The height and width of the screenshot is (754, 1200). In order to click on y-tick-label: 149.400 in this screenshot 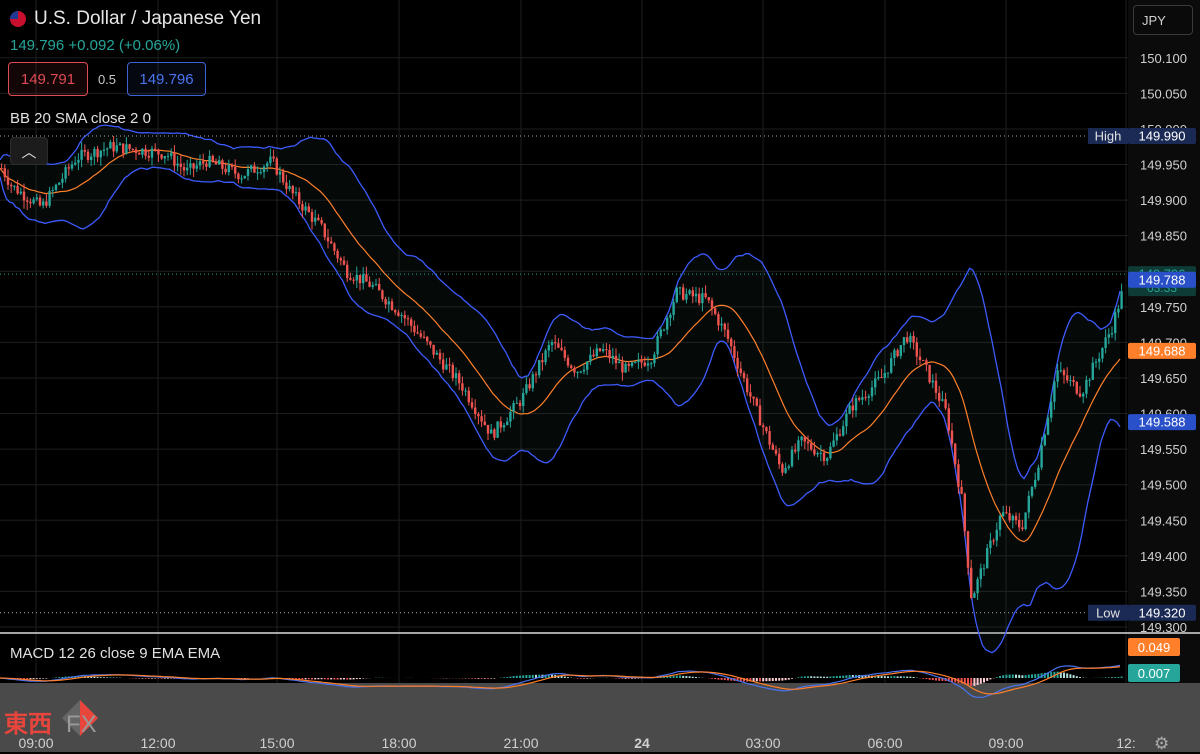, I will do `click(1163, 556)`.